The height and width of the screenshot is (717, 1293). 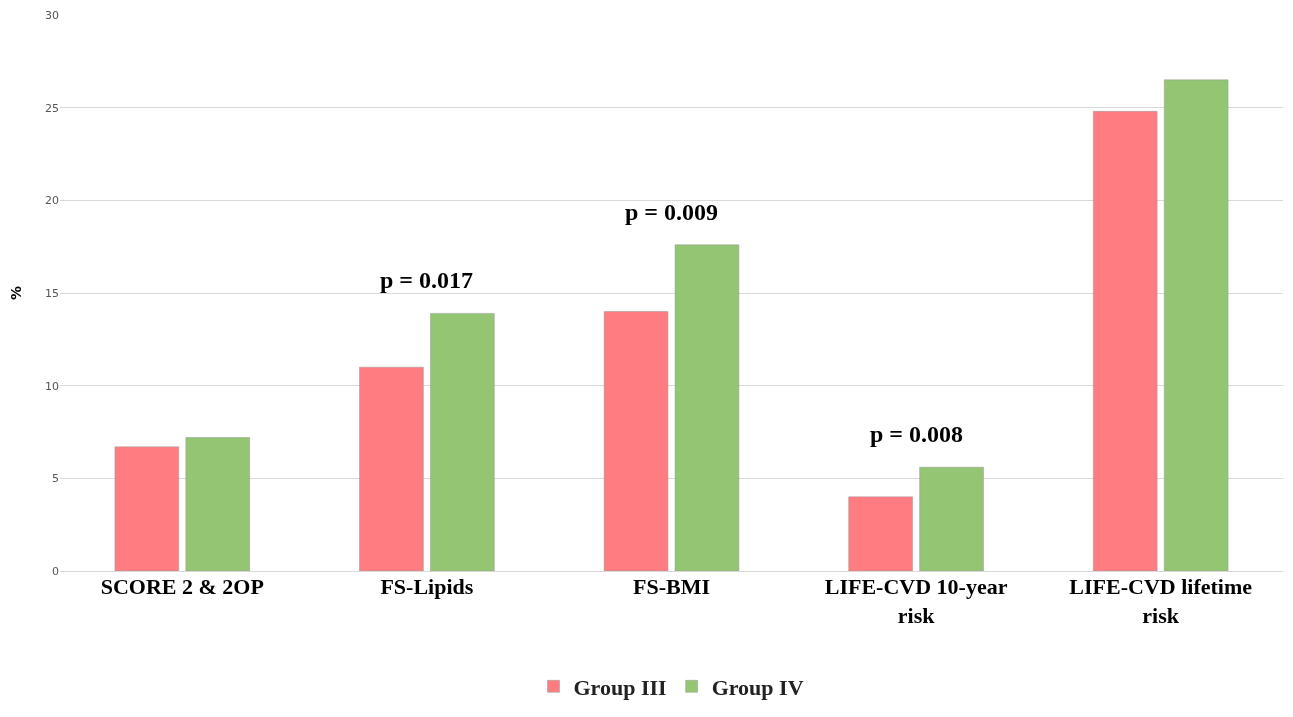 What do you see at coordinates (52, 15) in the screenshot?
I see `y-tick-label: 30` at bounding box center [52, 15].